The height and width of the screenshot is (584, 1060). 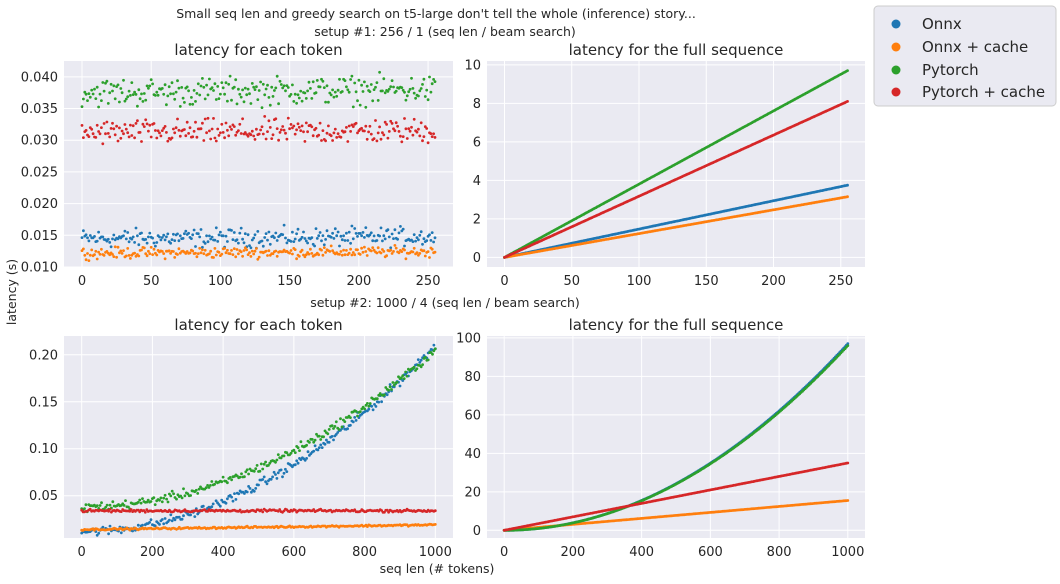 What do you see at coordinates (477, 258) in the screenshot?
I see `y-tick-label: 0` at bounding box center [477, 258].